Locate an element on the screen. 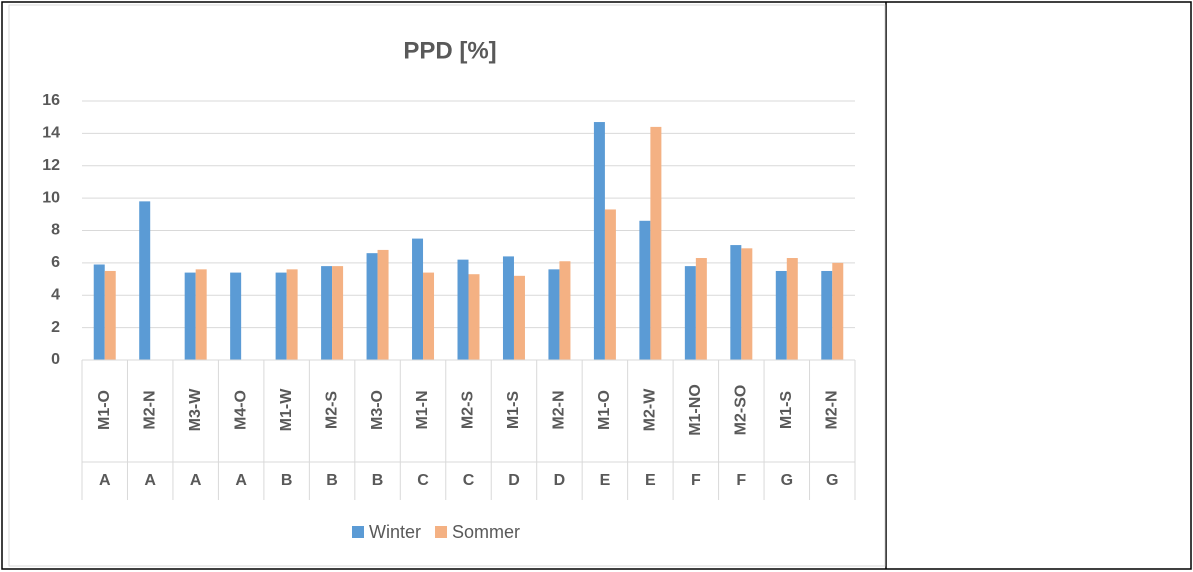 The width and height of the screenshot is (1193, 572). y-tick-label: 14 is located at coordinates (51, 133).